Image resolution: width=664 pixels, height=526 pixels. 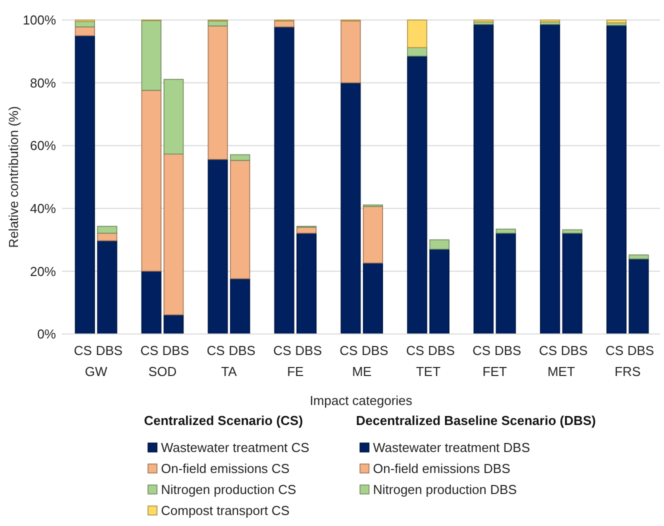 What do you see at coordinates (451, 447) in the screenshot?
I see `legend-label: Wastewater treatment DBS` at bounding box center [451, 447].